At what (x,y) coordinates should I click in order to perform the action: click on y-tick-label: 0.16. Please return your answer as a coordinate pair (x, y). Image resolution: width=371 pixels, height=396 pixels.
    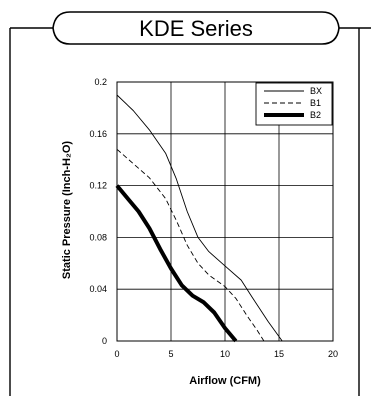
    Looking at the image, I should click on (98, 134).